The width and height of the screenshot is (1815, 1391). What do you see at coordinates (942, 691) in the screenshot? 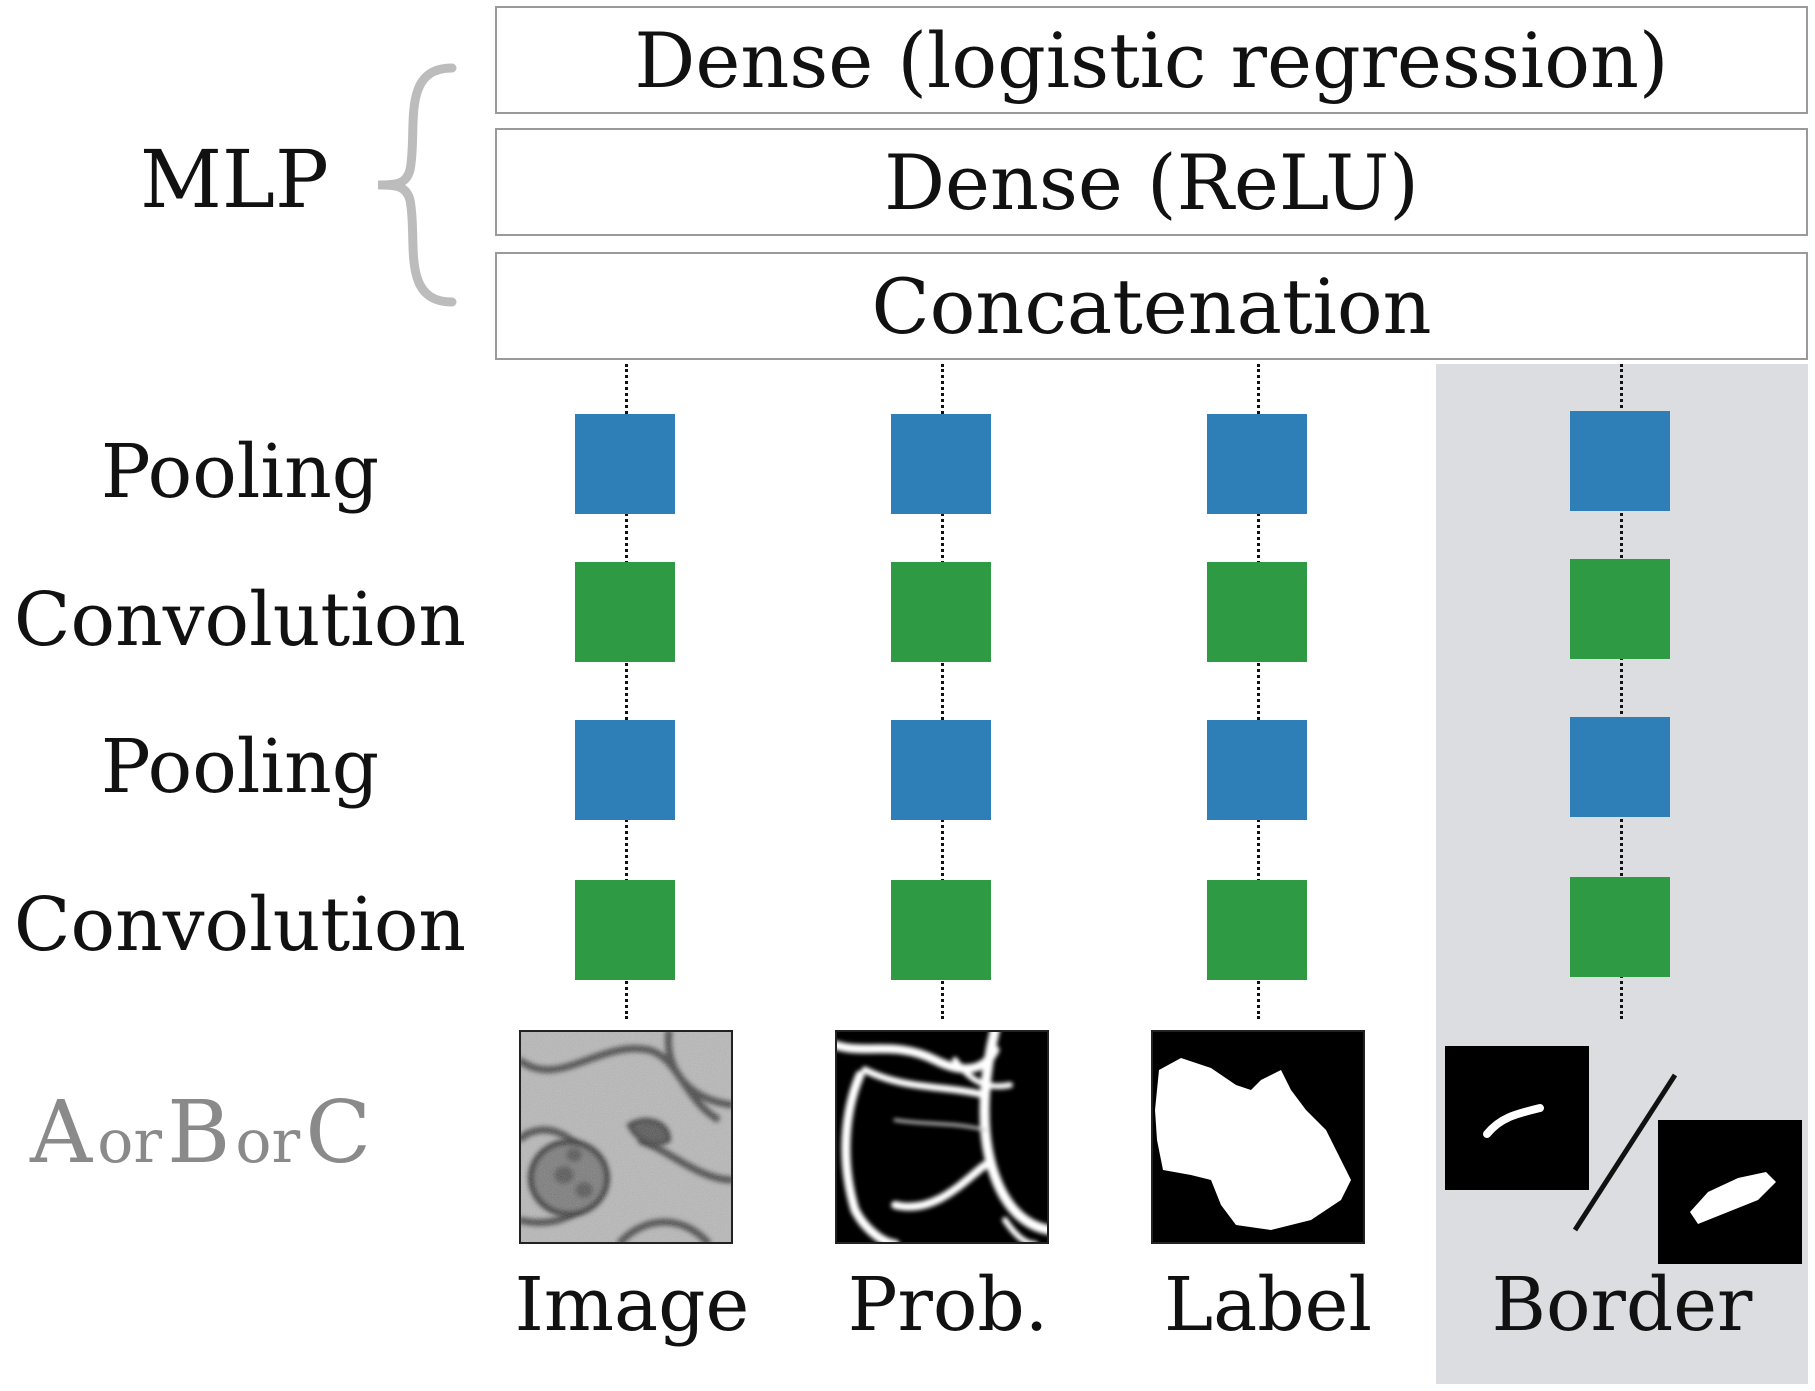
I see `connector-prob` at bounding box center [942, 691].